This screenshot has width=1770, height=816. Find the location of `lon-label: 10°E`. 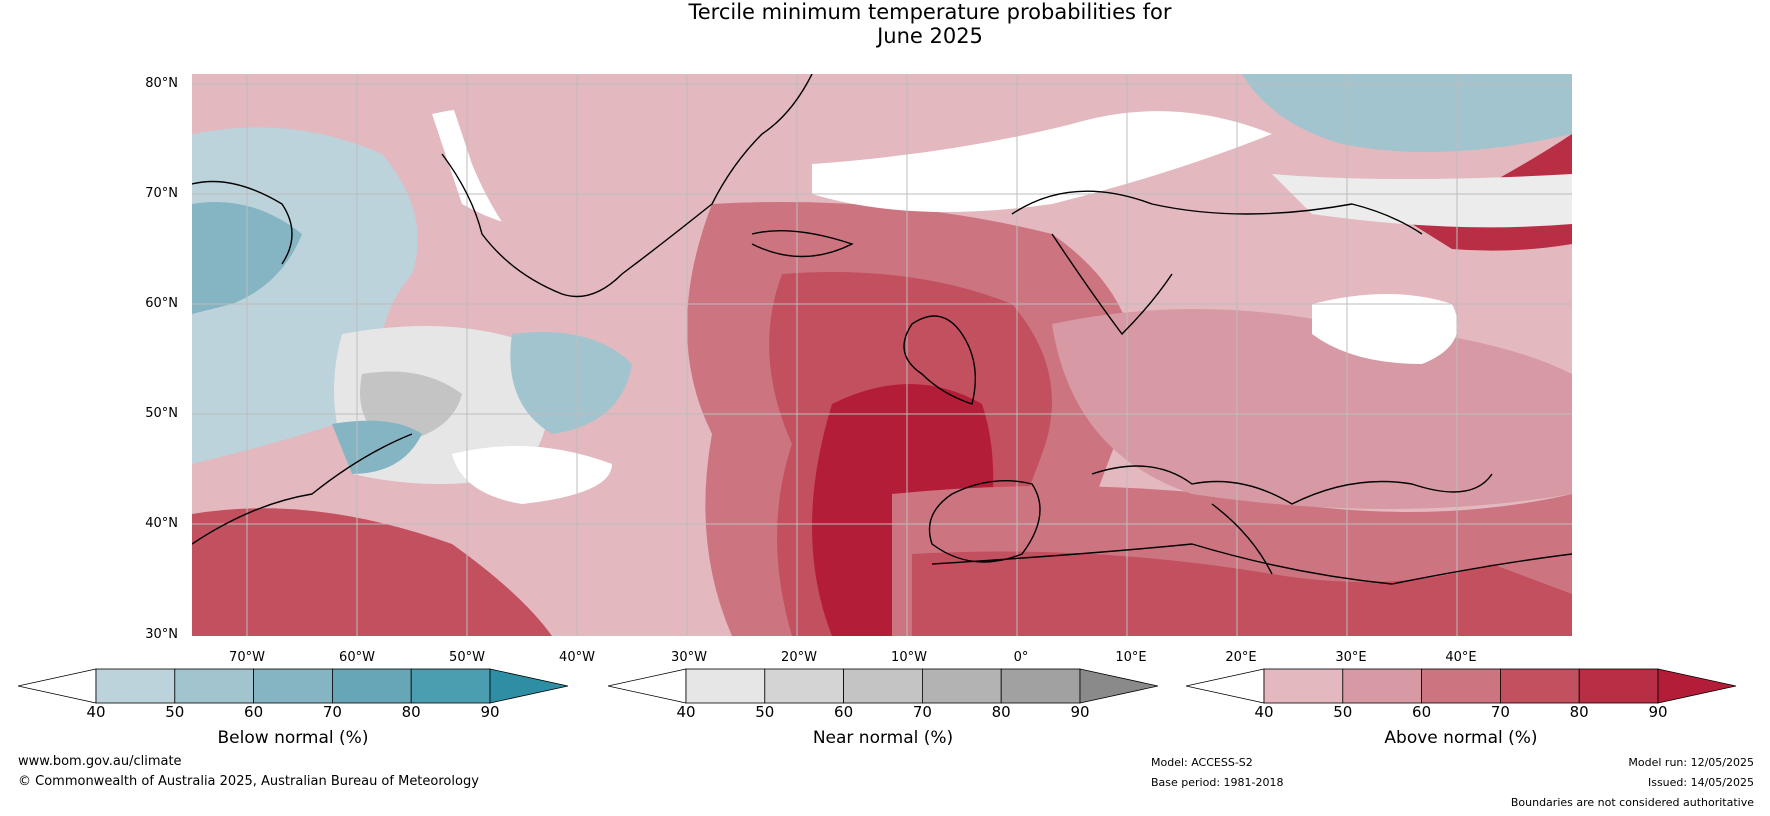

lon-label: 10°E is located at coordinates (1131, 657).